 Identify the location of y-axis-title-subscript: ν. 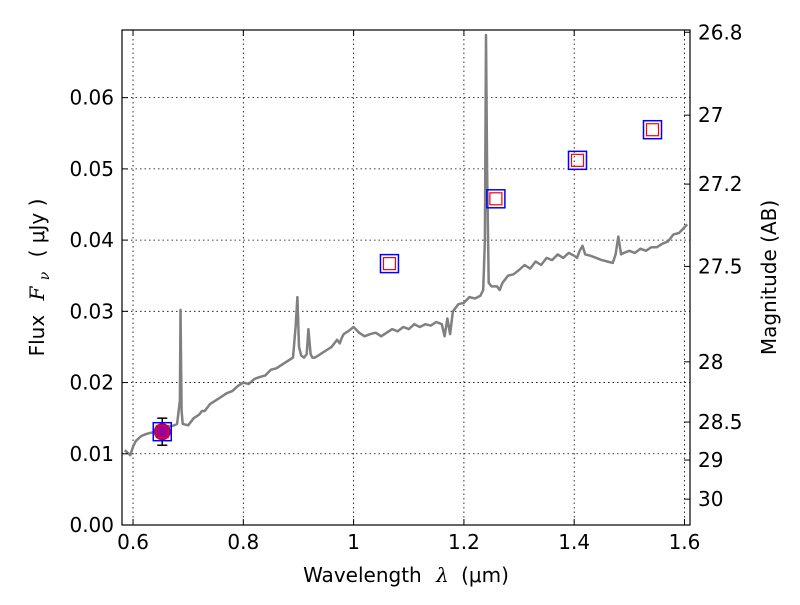
(45, 275).